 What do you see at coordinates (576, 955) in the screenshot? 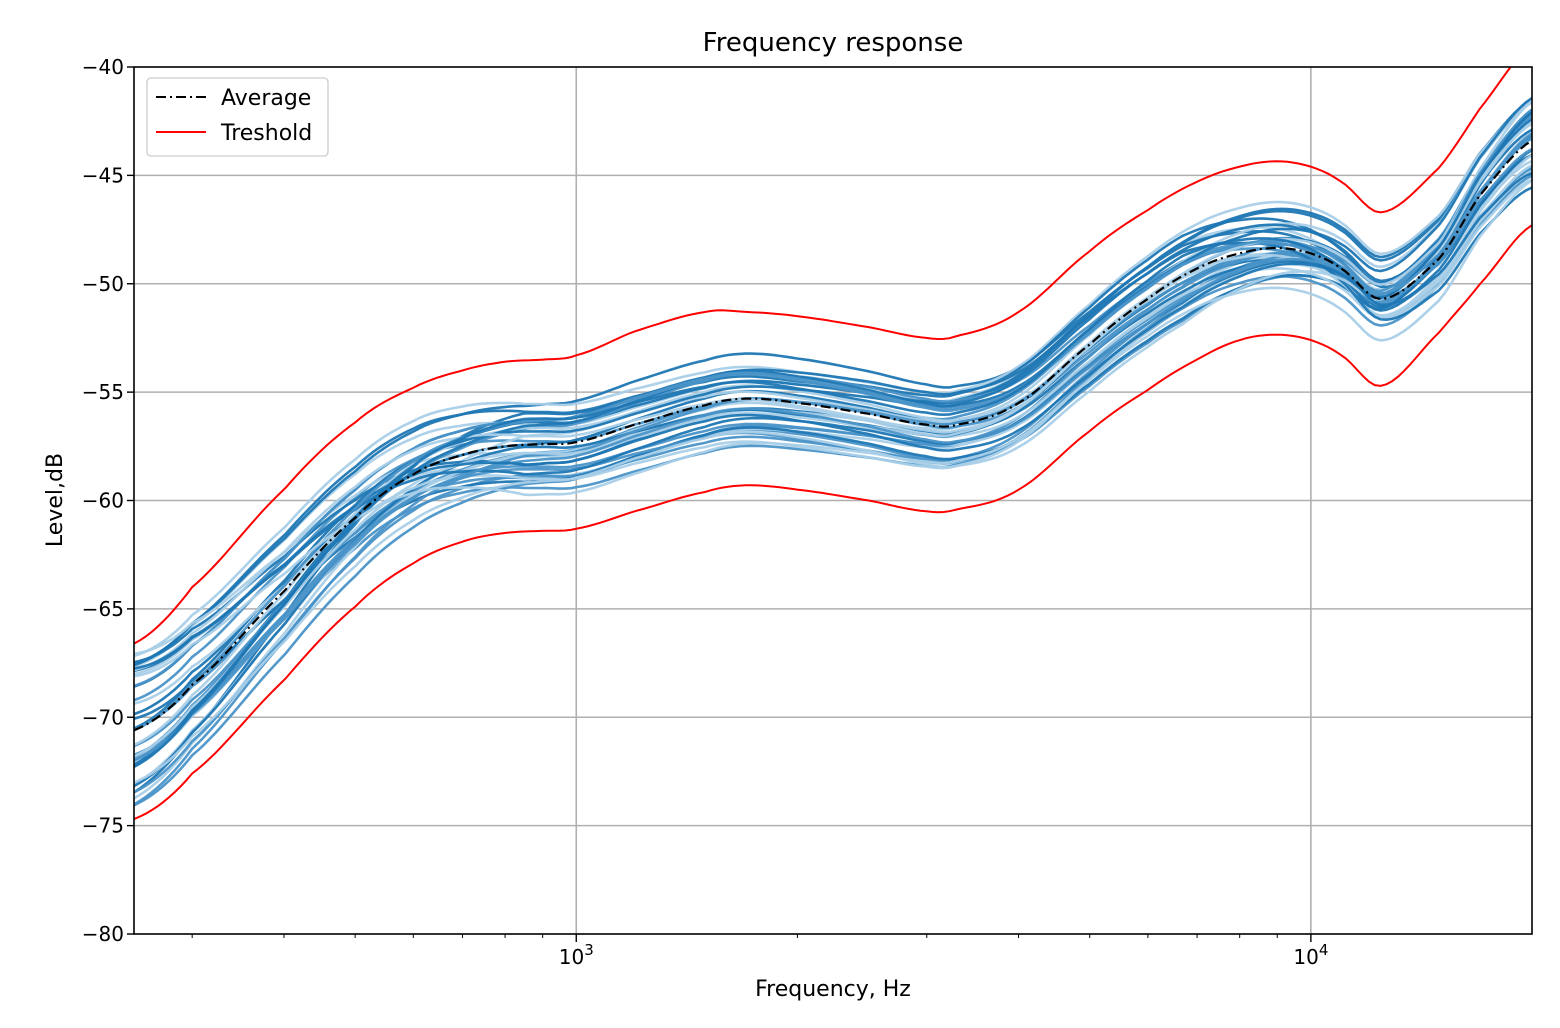
I see `x-tick-label: 10³` at bounding box center [576, 955].